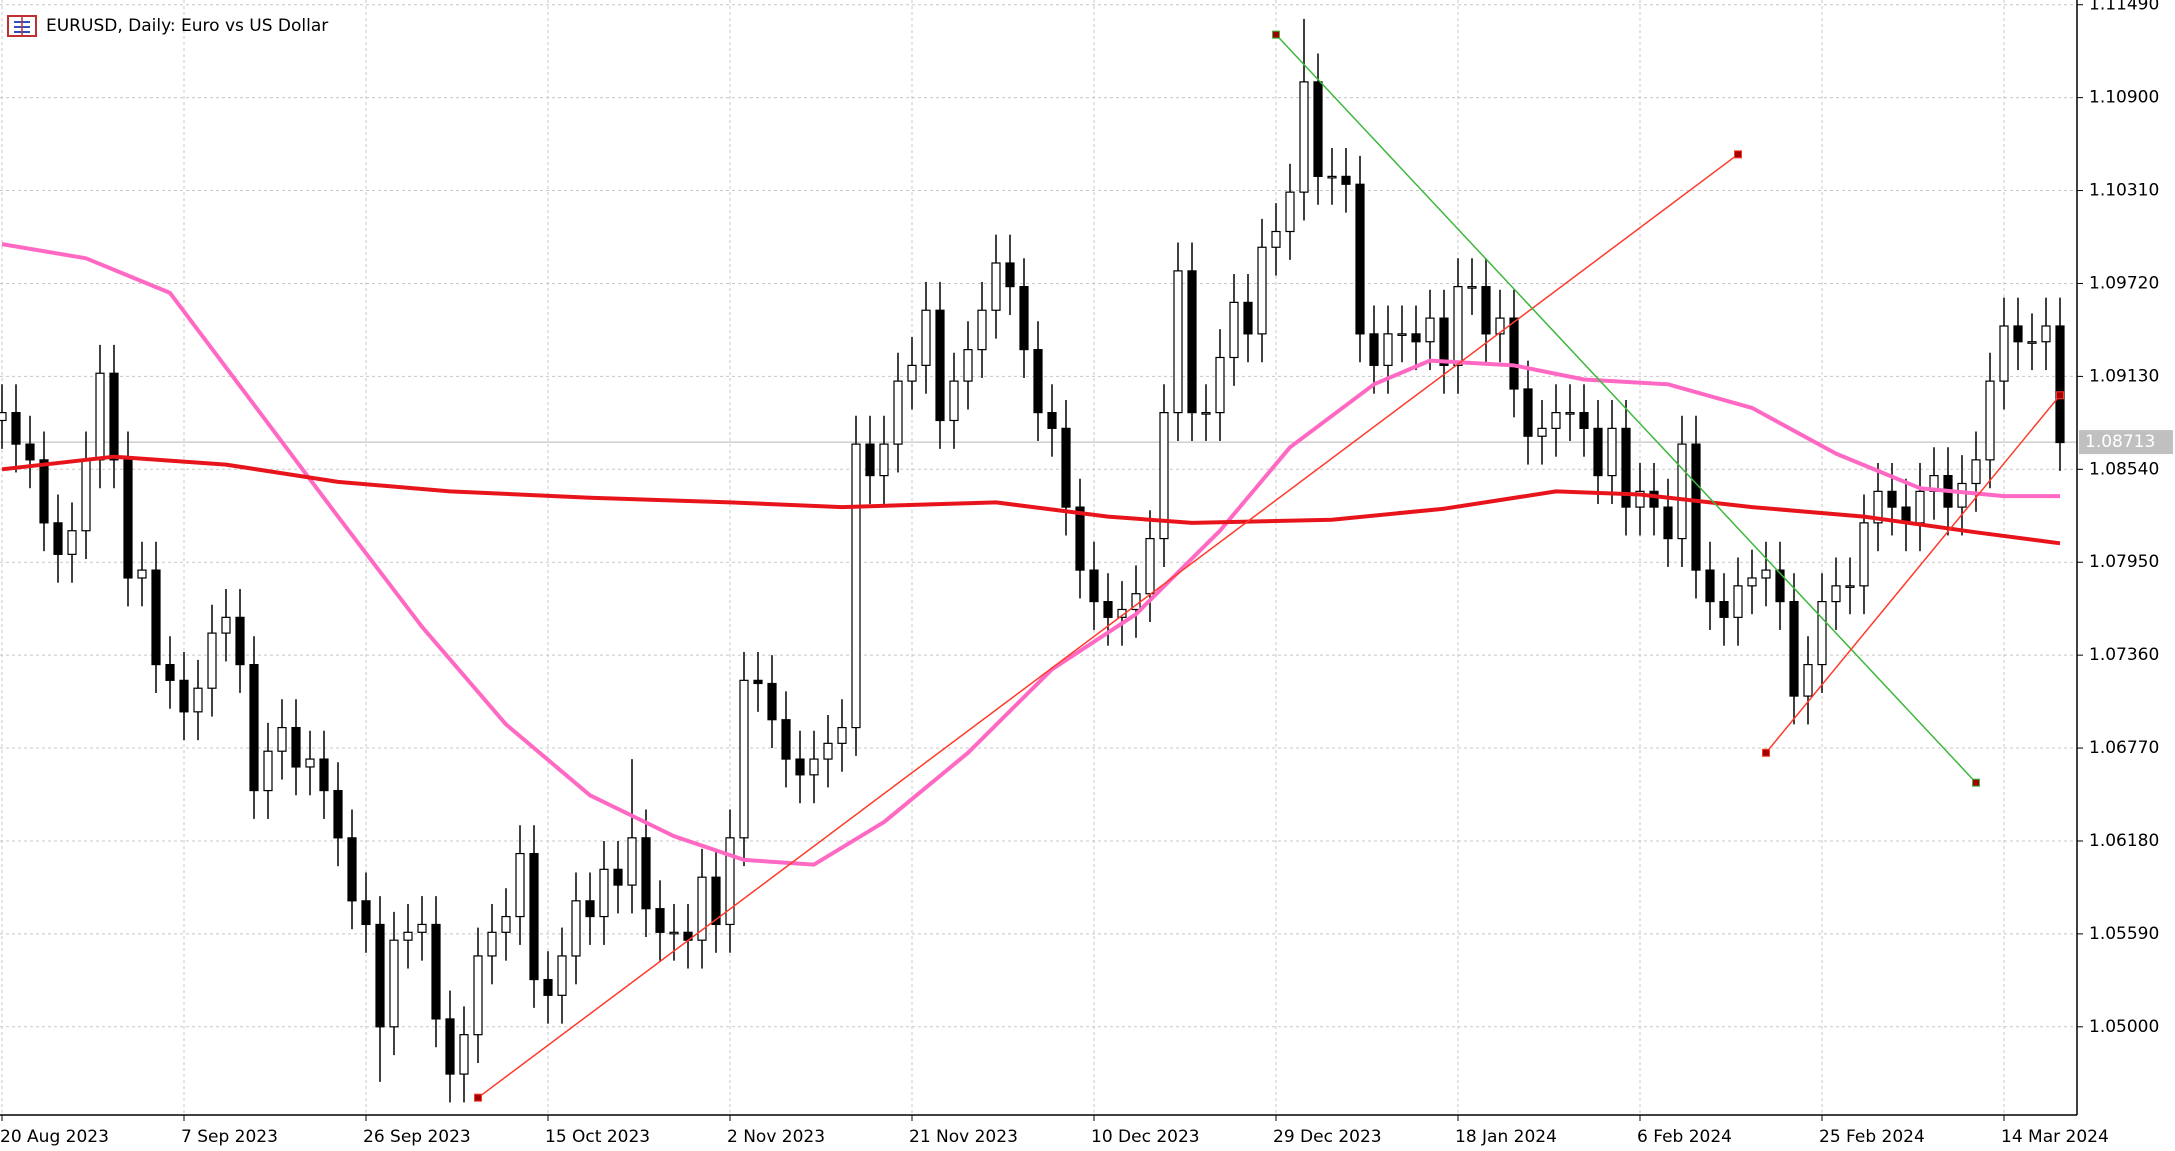 This screenshot has height=1151, width=2175. Describe the element at coordinates (2124, 98) in the screenshot. I see `y-tick-label: 1.10900` at that location.